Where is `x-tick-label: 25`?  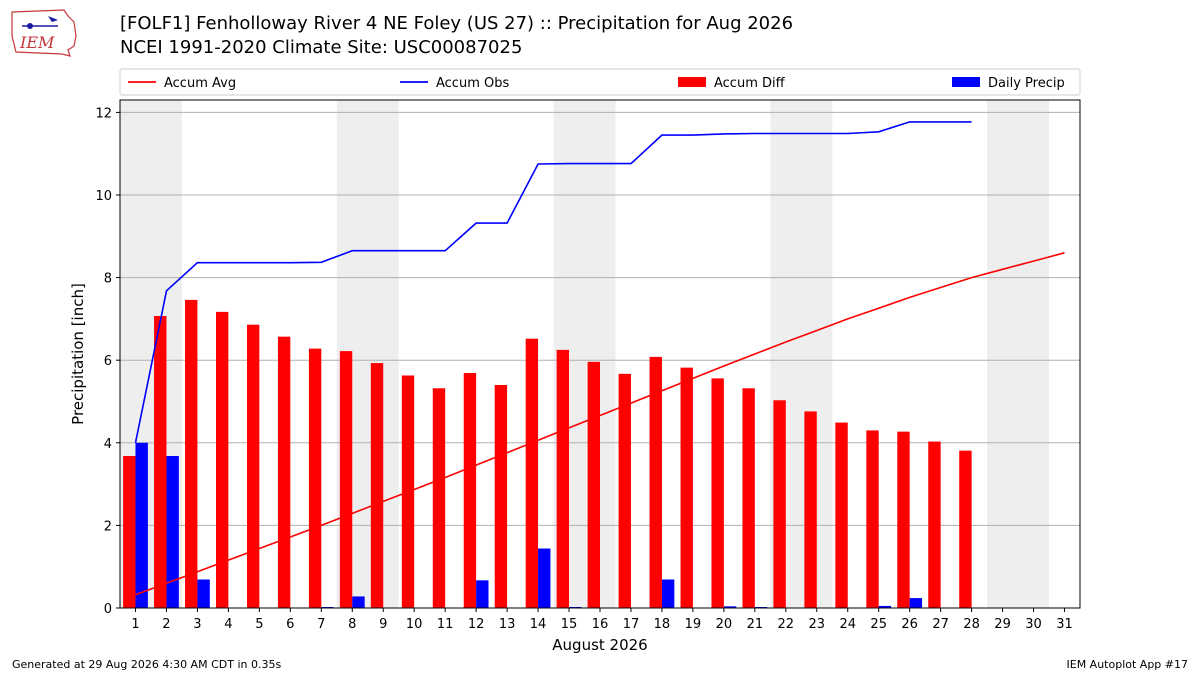 x-tick-label: 25 is located at coordinates (878, 624).